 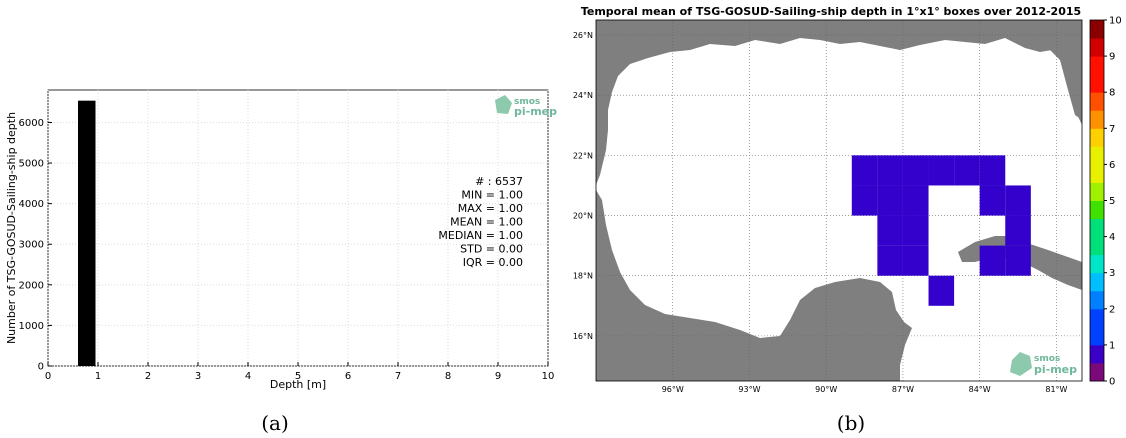 What do you see at coordinates (503, 104) in the screenshot?
I see `smos-logo-mark` at bounding box center [503, 104].